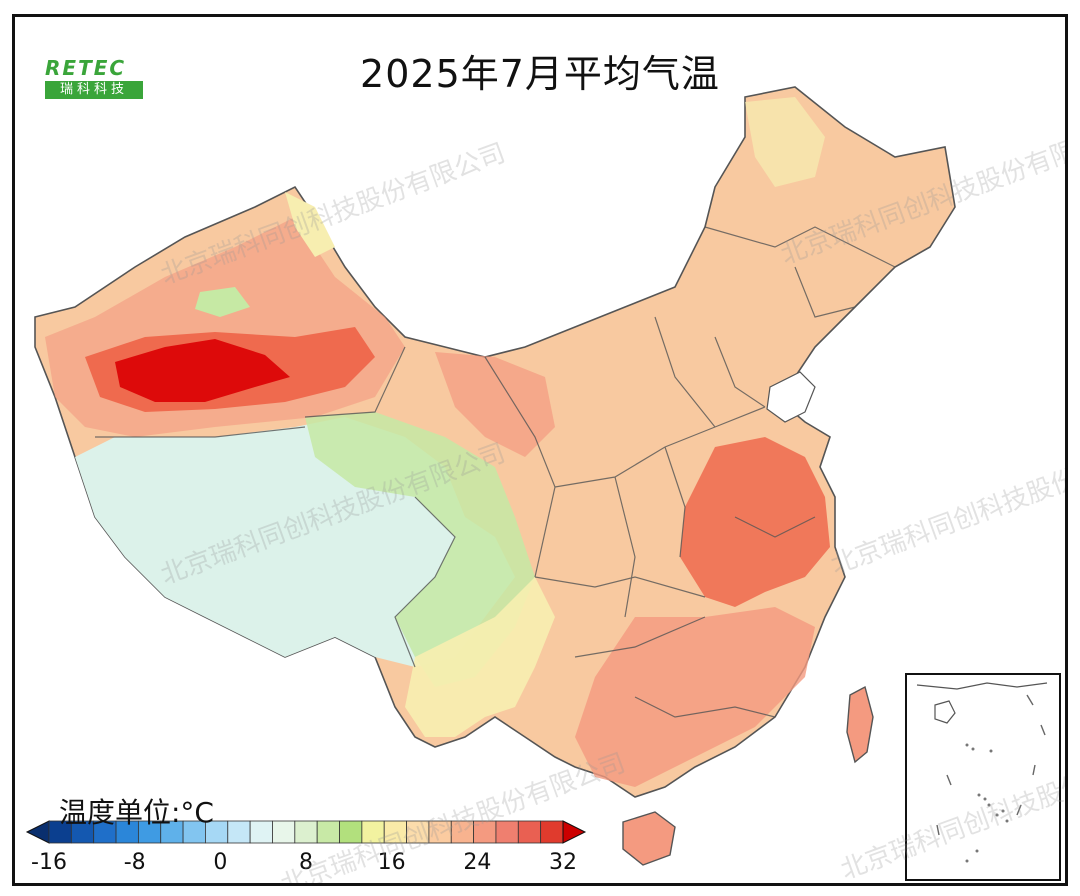 The width and height of the screenshot is (1080, 896). Describe the element at coordinates (135, 862) in the screenshot. I see `colorbar-tick-label: -8` at that location.